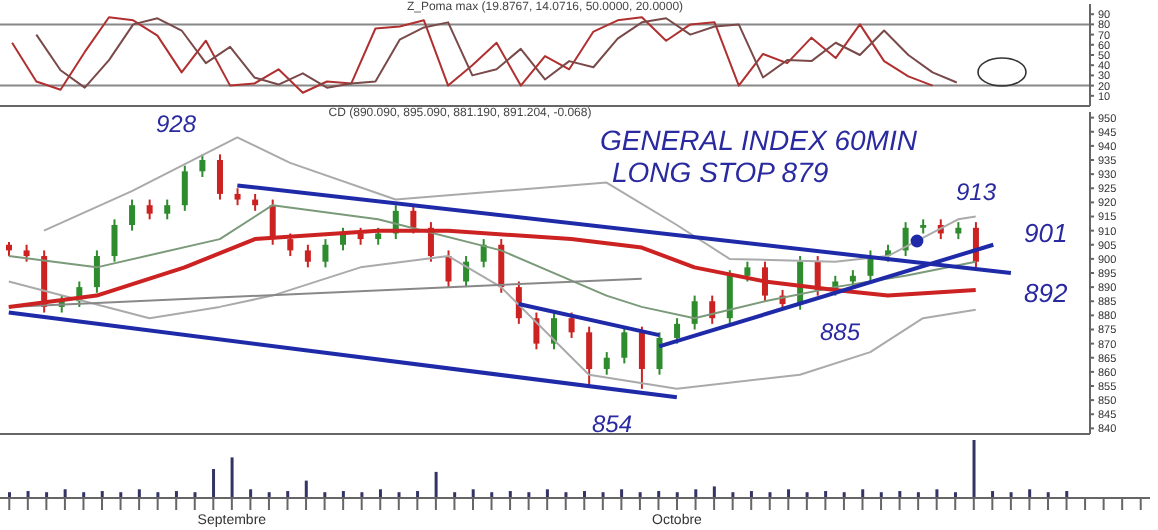 This screenshot has height=530, width=1158. What do you see at coordinates (1046, 293) in the screenshot?
I see `annotation: 892` at bounding box center [1046, 293].